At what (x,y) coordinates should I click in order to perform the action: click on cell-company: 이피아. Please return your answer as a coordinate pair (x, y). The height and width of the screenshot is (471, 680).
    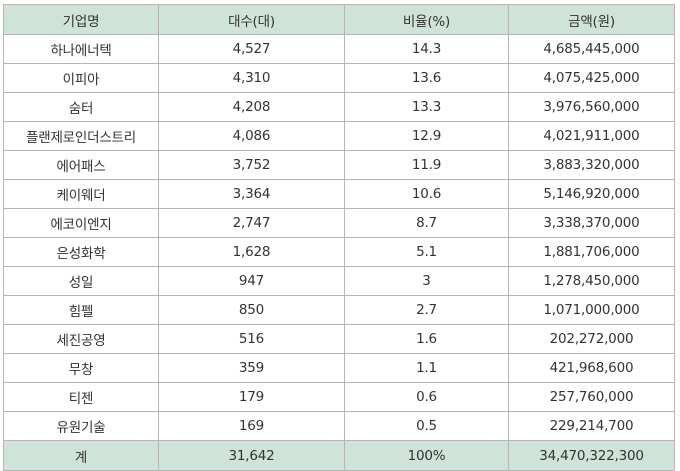
    Looking at the image, I should click on (81, 78).